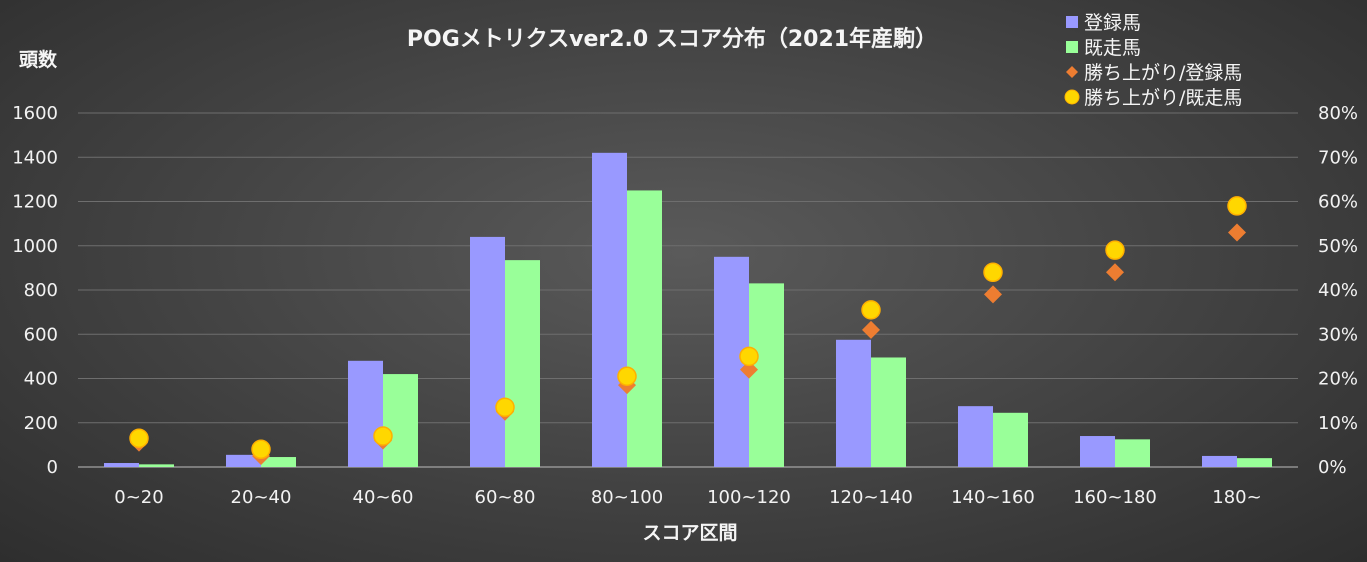 The height and width of the screenshot is (562, 1367). What do you see at coordinates (993, 497) in the screenshot?
I see `x-tick-label: 140~160` at bounding box center [993, 497].